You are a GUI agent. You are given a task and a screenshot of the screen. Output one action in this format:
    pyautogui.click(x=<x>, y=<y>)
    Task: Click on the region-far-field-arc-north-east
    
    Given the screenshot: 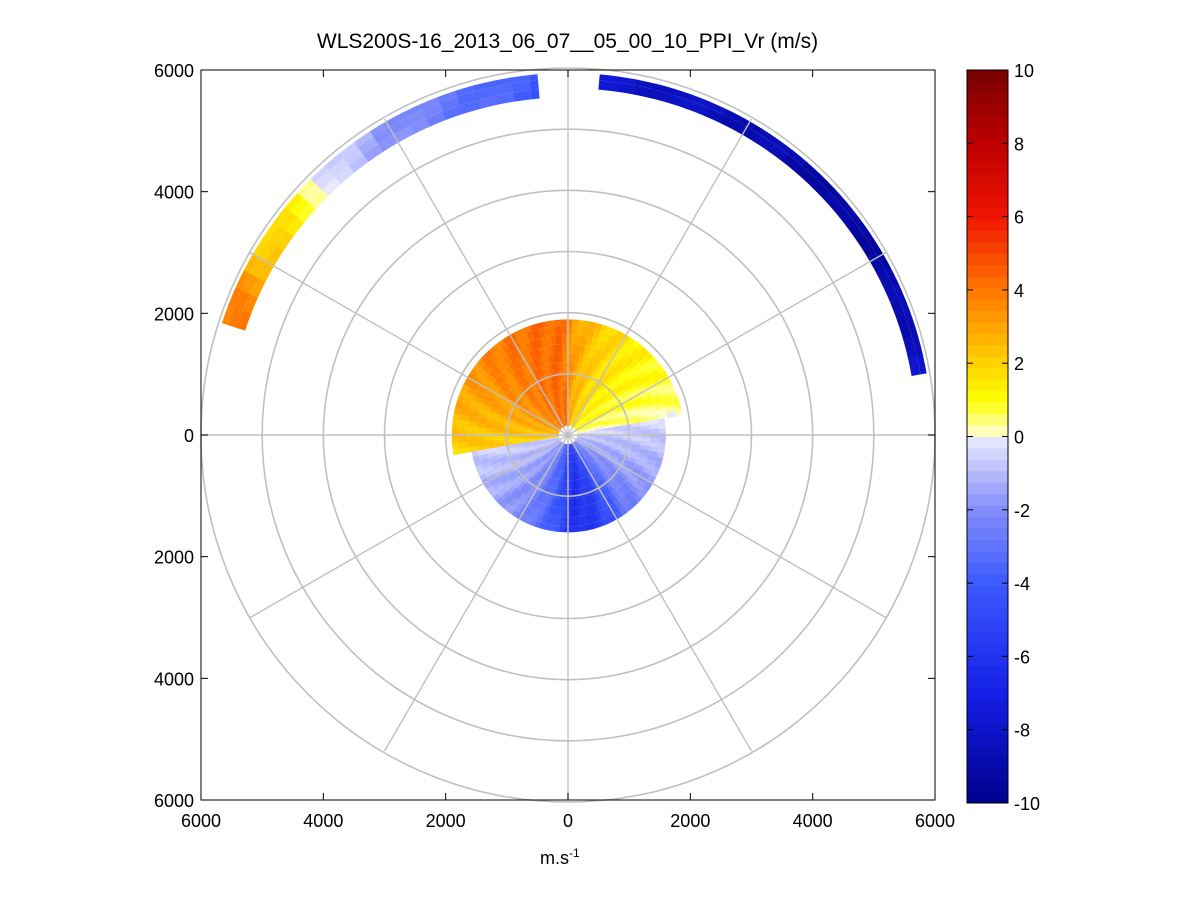 What is the action you would take?
    pyautogui.click(x=762, y=225)
    